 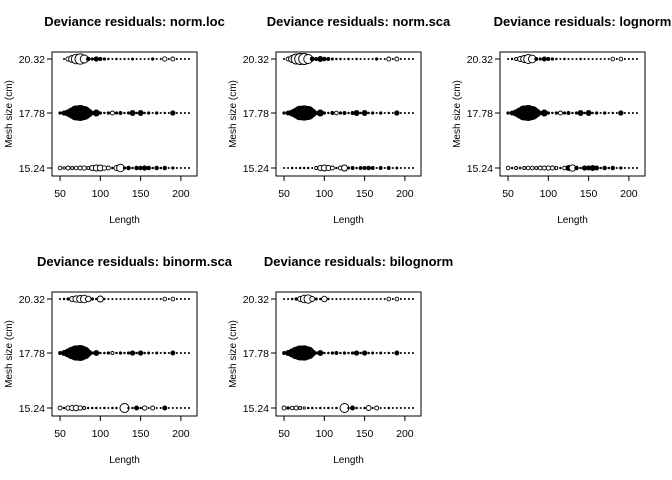 I want to click on y-axis-label: Mesh size (cm), so click(x=457, y=114).